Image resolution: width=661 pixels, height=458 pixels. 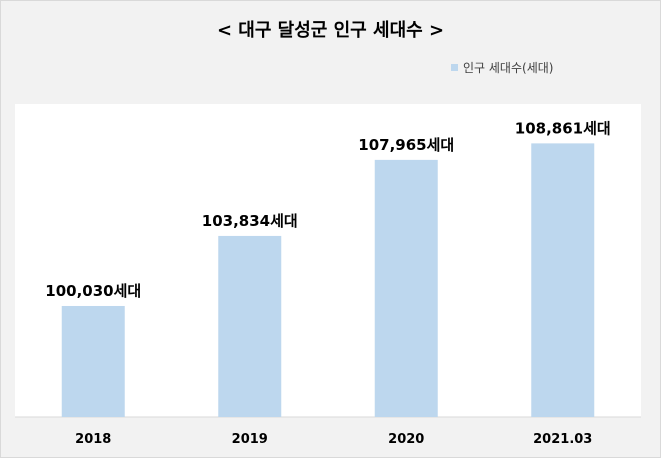 I want to click on chart-legend: 인구 세대수(세대), so click(x=502, y=67).